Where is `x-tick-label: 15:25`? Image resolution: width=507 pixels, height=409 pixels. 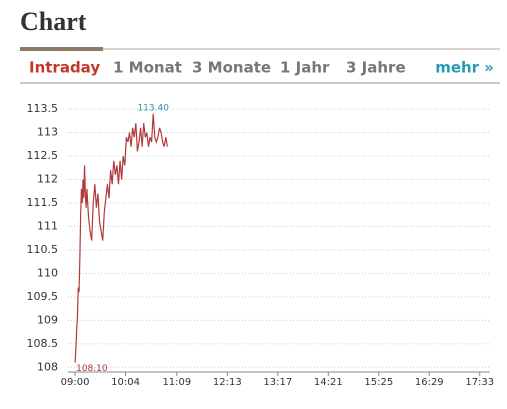 x-tick-label: 15:25 is located at coordinates (378, 382).